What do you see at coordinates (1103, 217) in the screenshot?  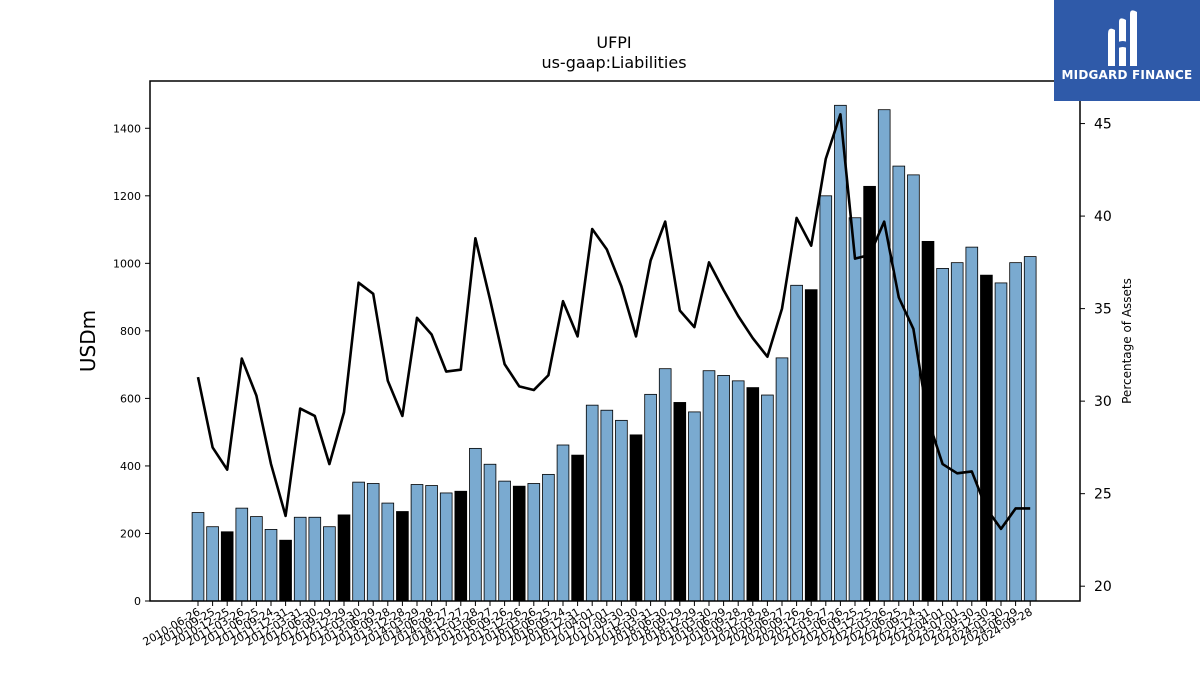 I see `y2-tick-label: 40` at bounding box center [1103, 217].